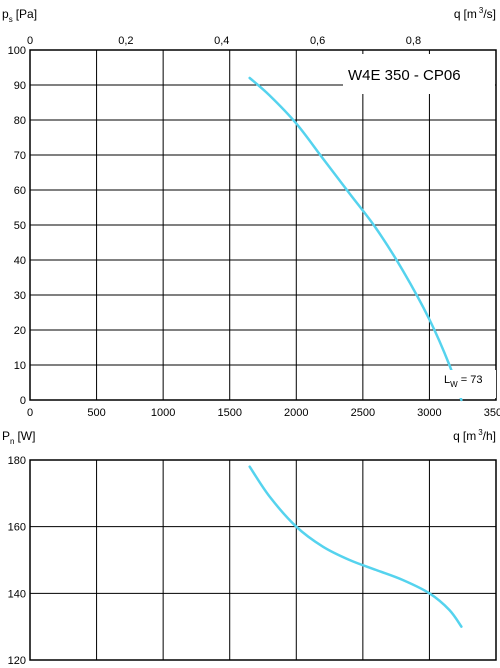  I want to click on sound-level-annotation: LW = 73, so click(463, 381).